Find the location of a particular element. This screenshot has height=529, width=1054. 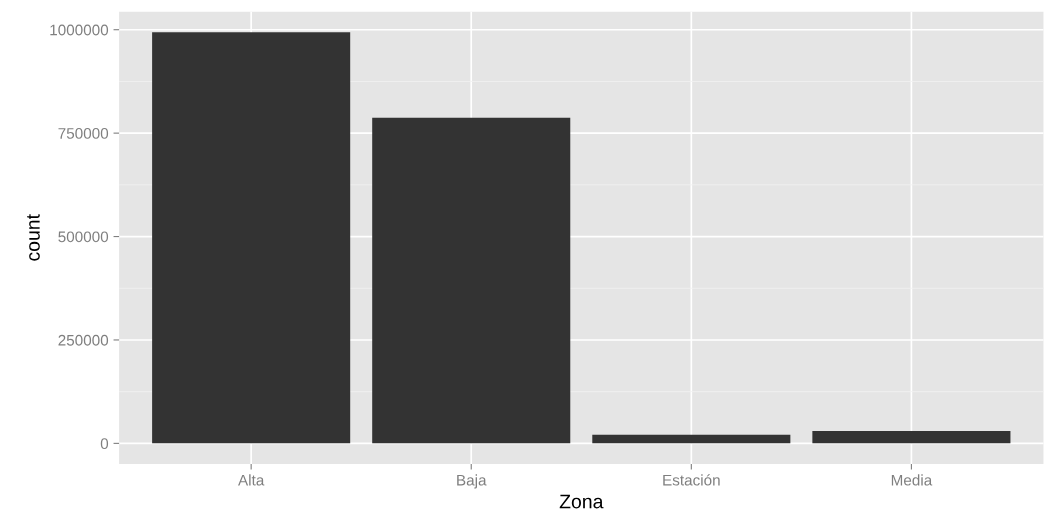

x-tick-label: Estación is located at coordinates (691, 480).